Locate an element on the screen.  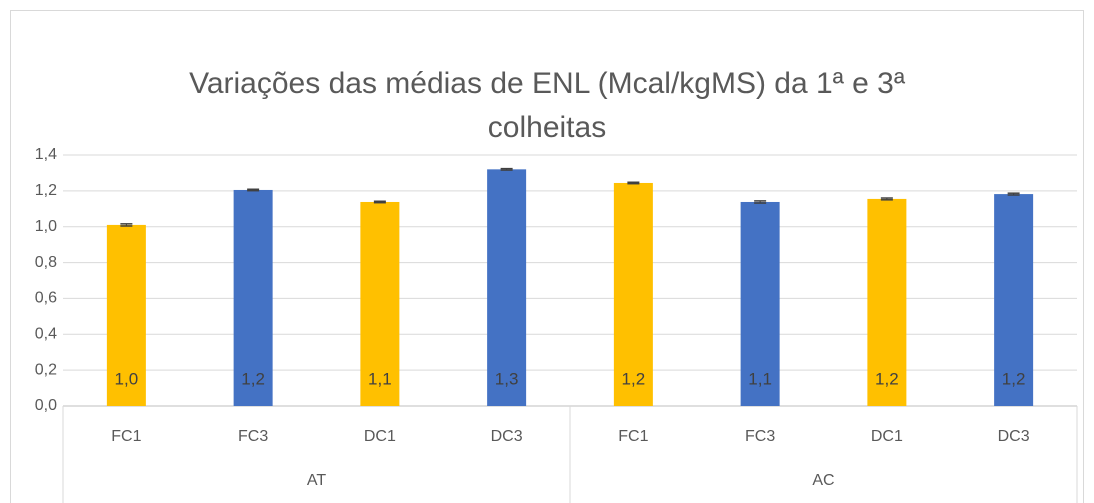
y-tick-label: 0,2 is located at coordinates (46, 369).